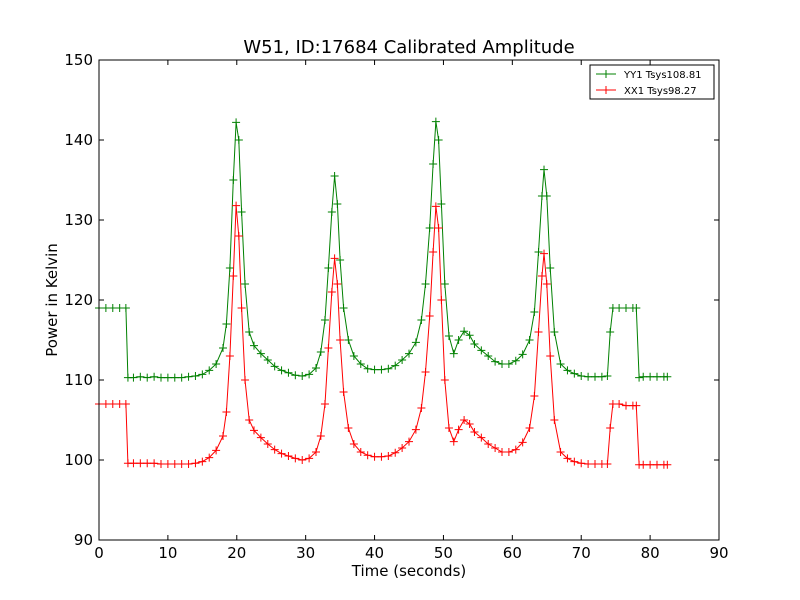 The width and height of the screenshot is (800, 600). What do you see at coordinates (52, 300) in the screenshot?
I see `y-axis-label: Power in Kelvin` at bounding box center [52, 300].